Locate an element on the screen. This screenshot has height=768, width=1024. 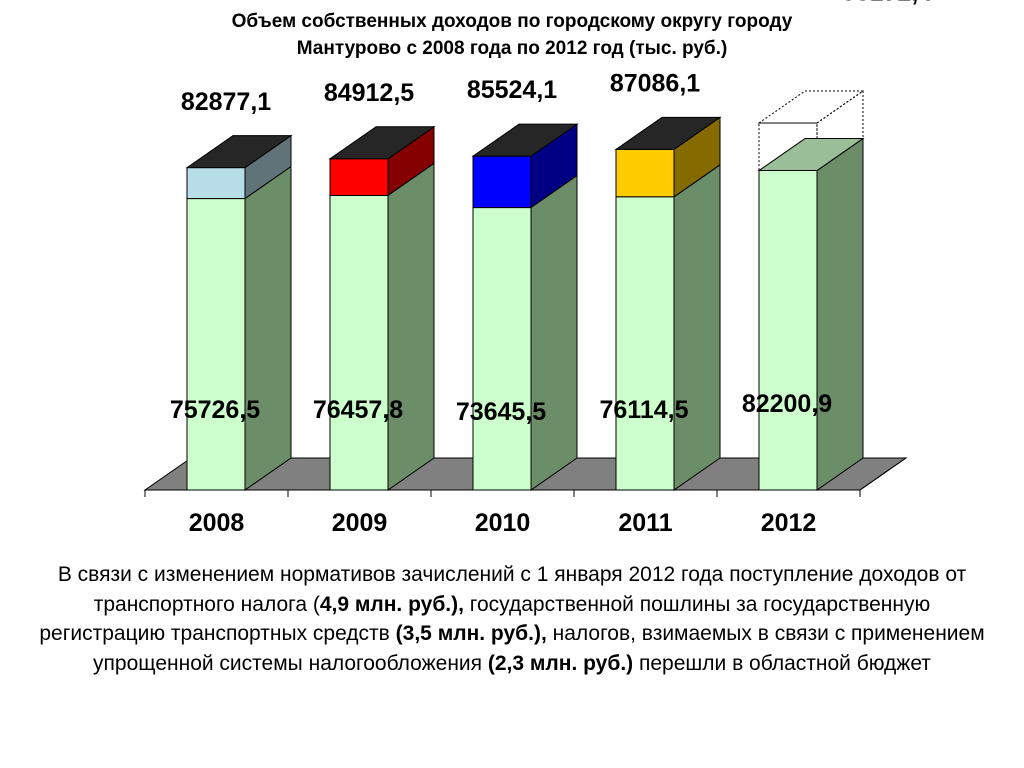
bar-inner-side-2011 is located at coordinates (697, 327).